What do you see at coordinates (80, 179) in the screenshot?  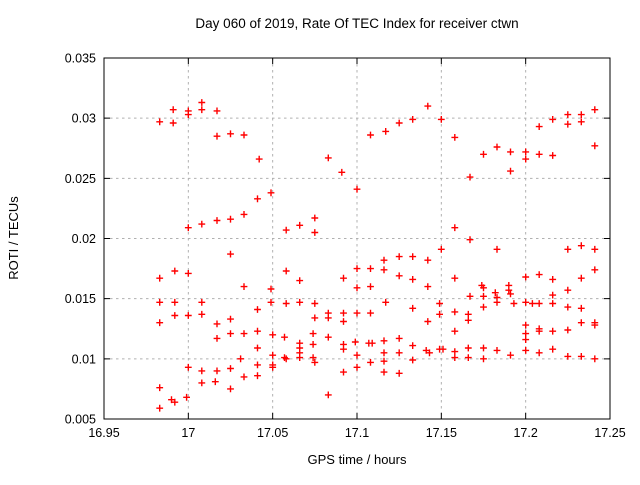 I see `y-tick-label: 0.025` at bounding box center [80, 179].